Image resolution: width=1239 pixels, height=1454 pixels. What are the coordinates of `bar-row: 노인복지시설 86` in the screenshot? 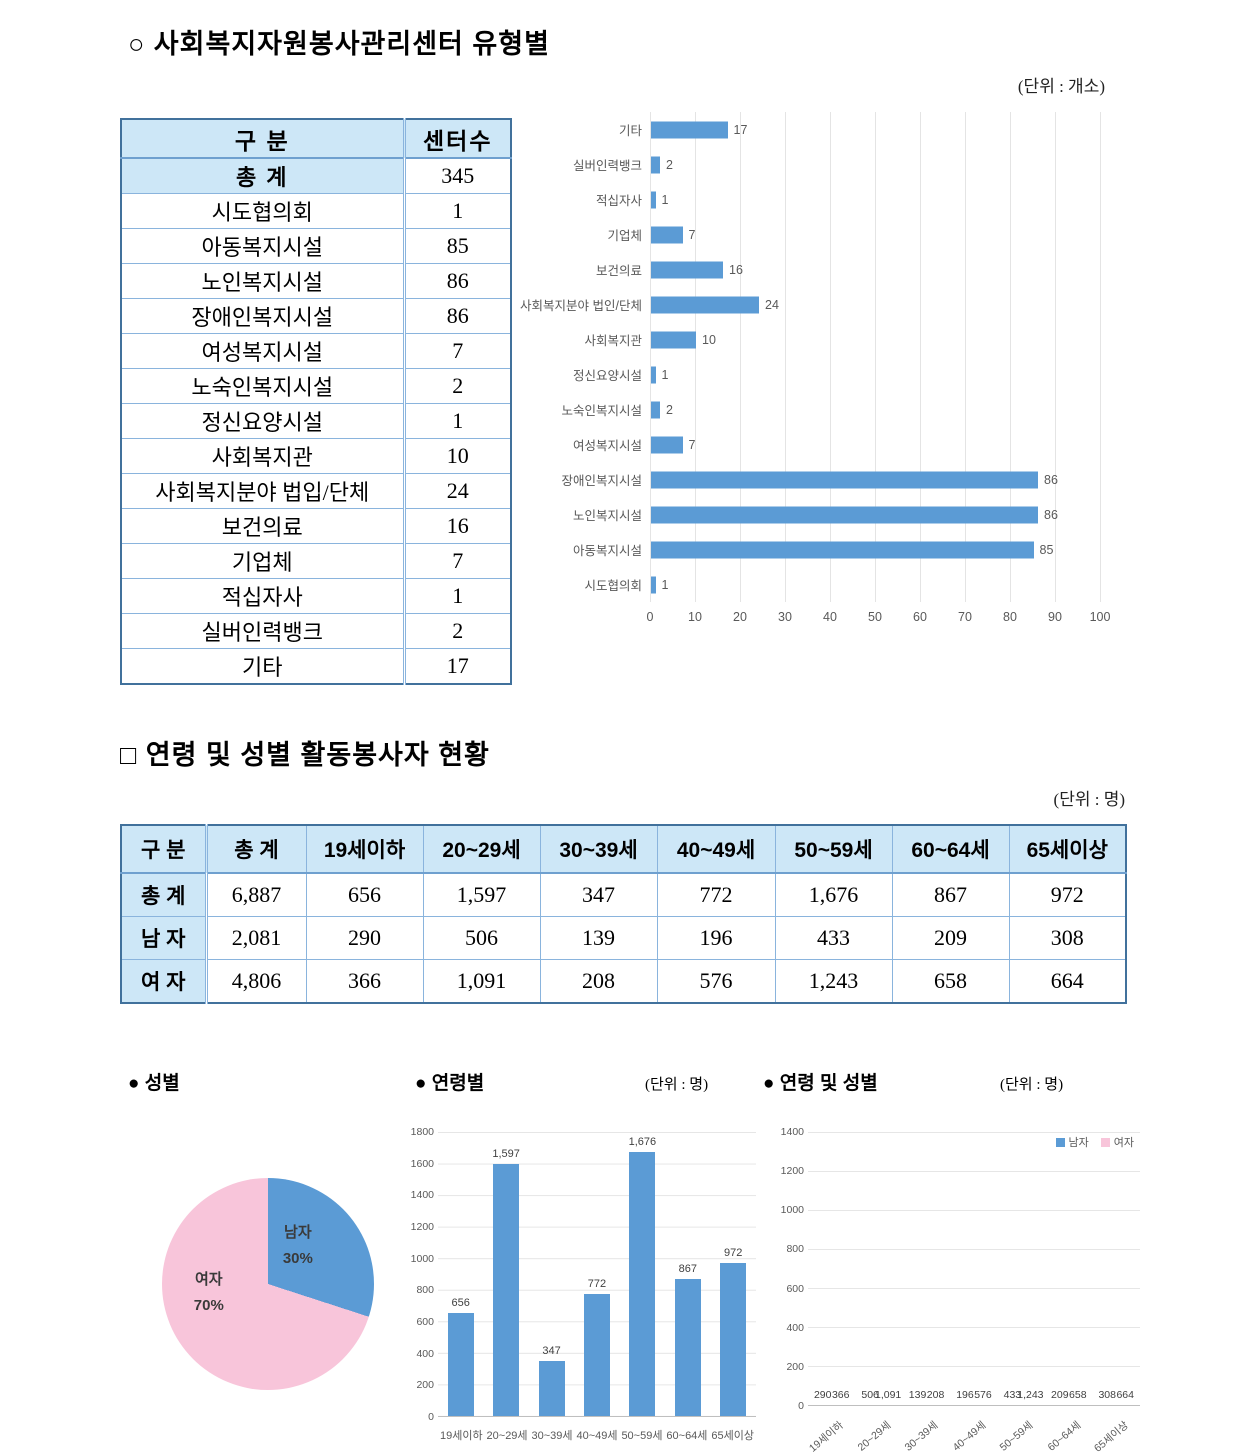 It's located at (826, 514).